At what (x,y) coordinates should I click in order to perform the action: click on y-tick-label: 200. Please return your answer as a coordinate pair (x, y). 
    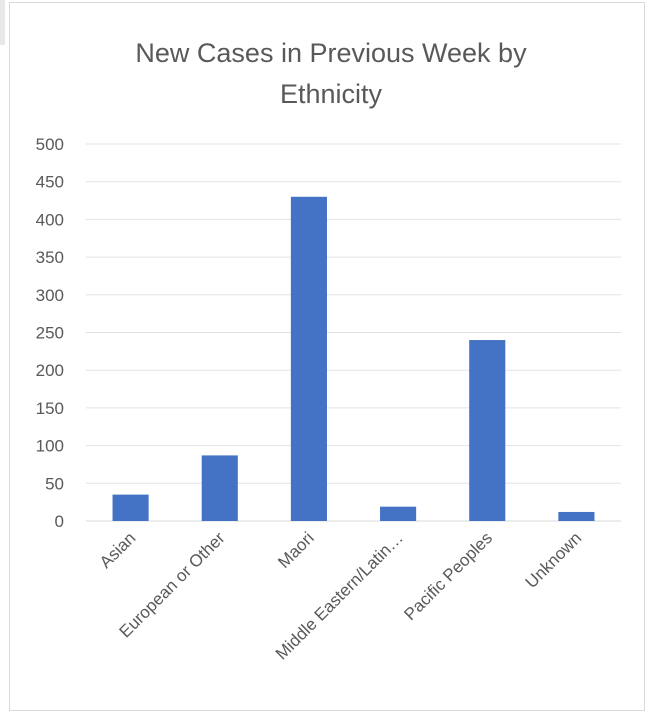
    Looking at the image, I should click on (50, 370).